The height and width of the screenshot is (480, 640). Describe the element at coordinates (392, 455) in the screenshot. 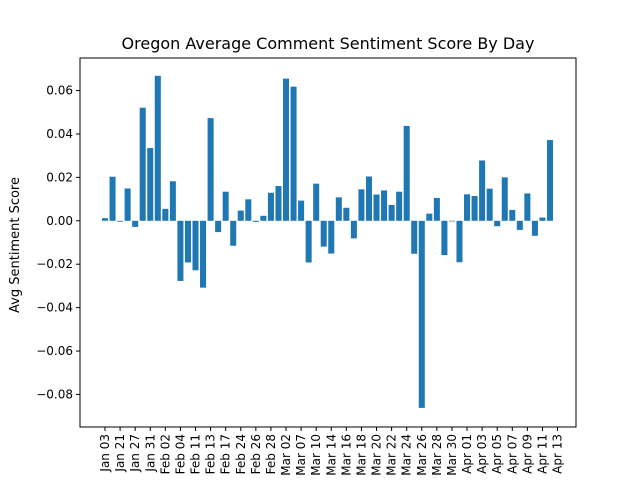

I see `x-tick-label: Mar 22` at that location.